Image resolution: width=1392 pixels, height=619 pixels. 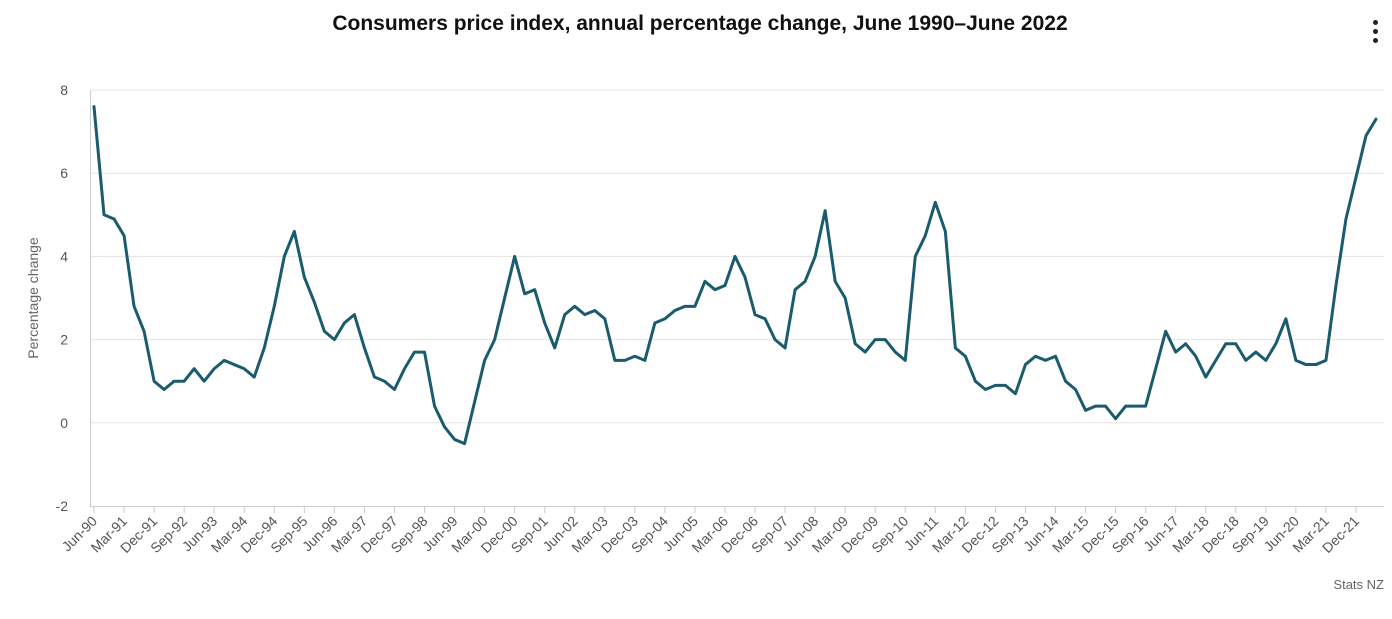 I want to click on y-axis-label: Percentage change, so click(x=33, y=298).